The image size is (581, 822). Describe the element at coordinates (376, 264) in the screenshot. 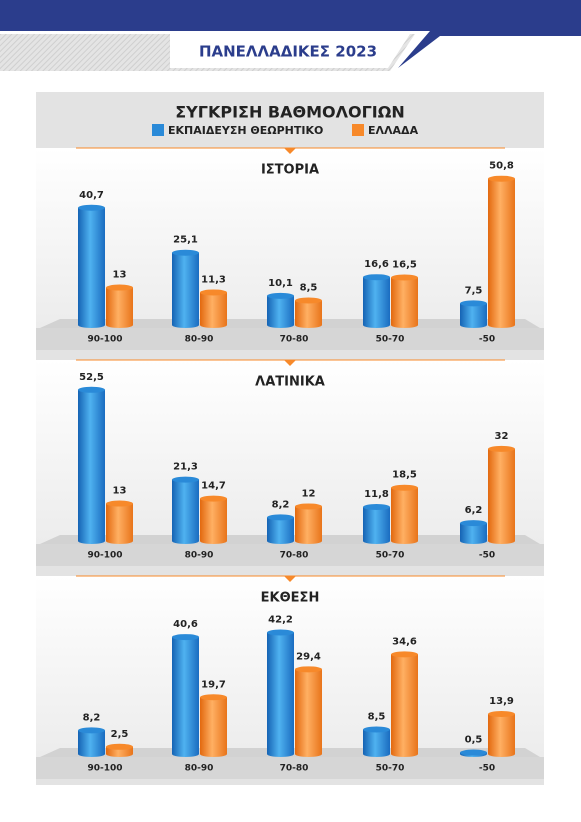

I see `data-label: 16,6` at that location.